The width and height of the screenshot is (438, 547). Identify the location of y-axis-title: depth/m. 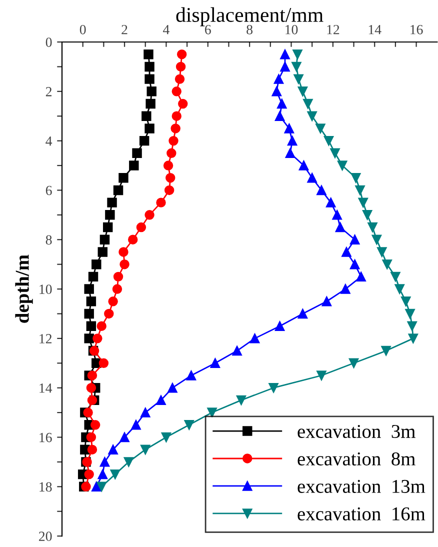
(24, 288).